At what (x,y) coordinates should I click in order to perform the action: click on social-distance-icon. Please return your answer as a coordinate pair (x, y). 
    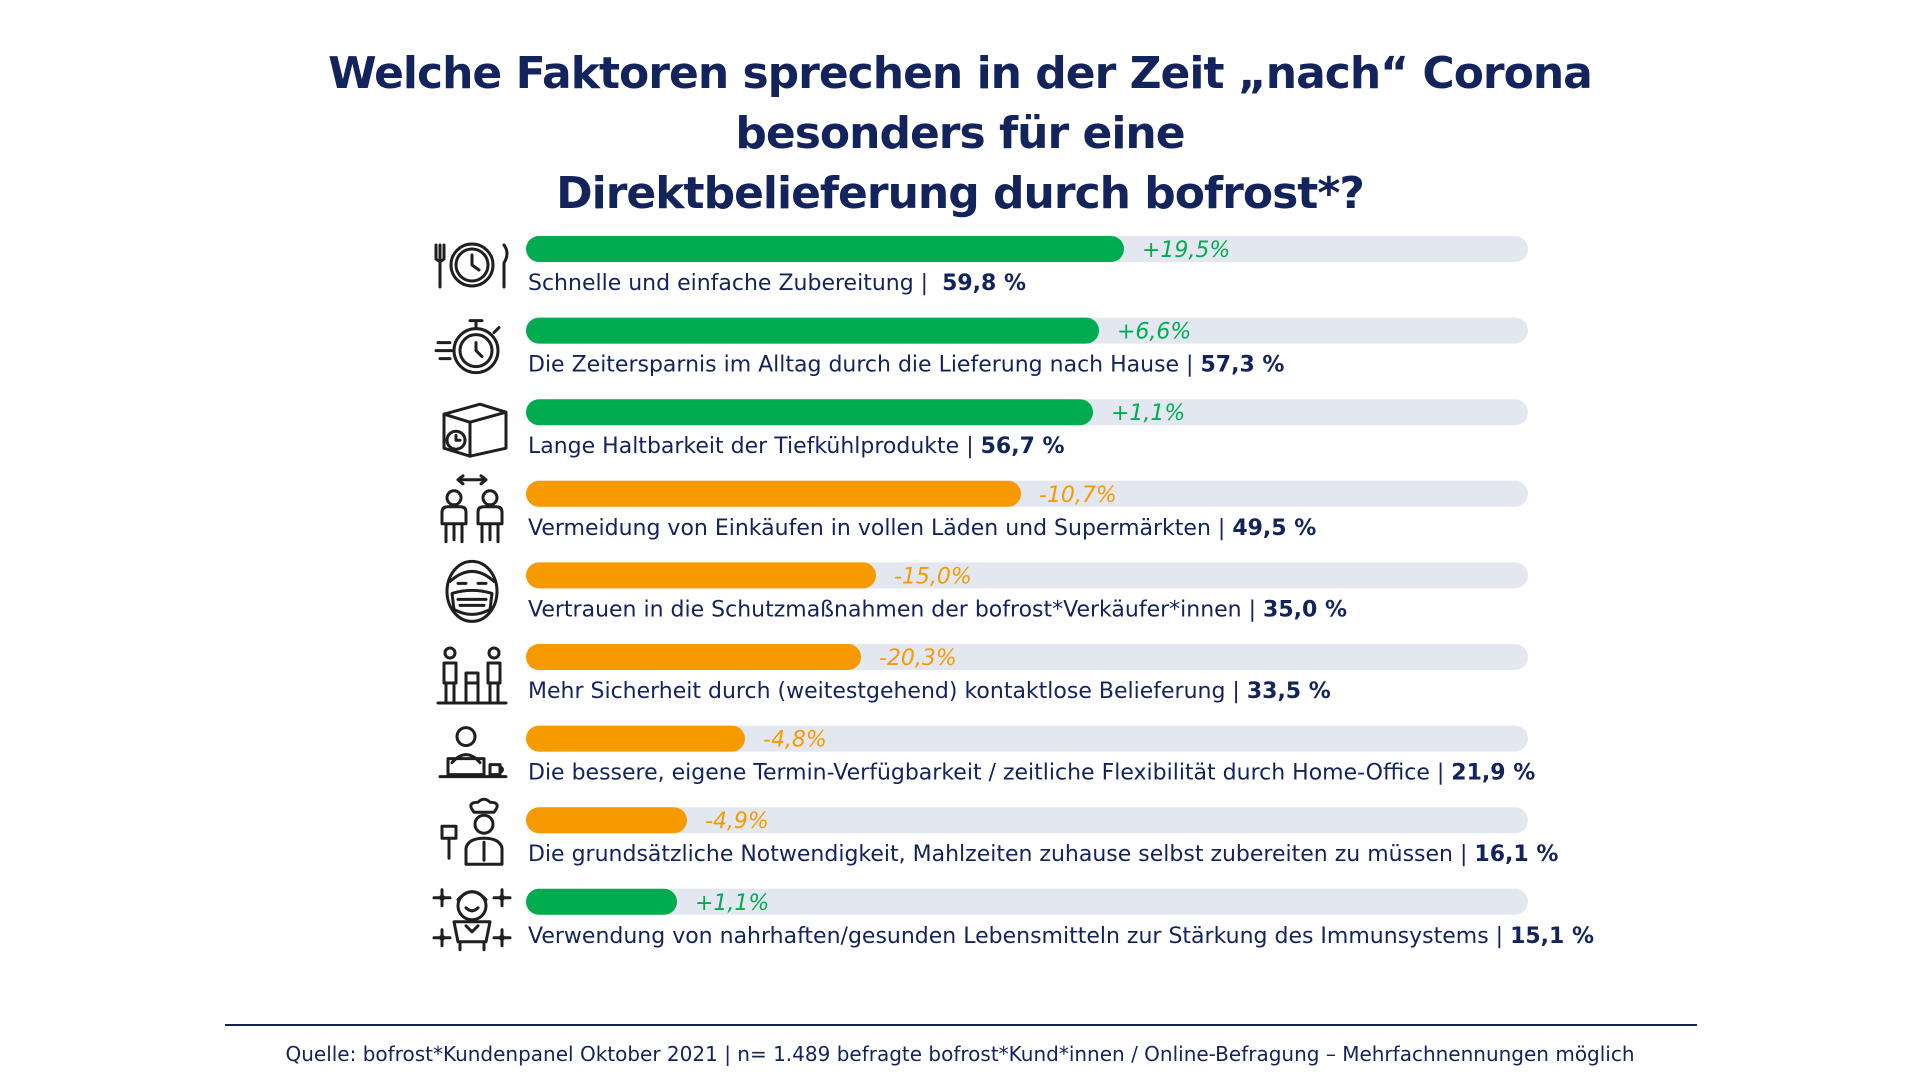
    Looking at the image, I should click on (472, 509).